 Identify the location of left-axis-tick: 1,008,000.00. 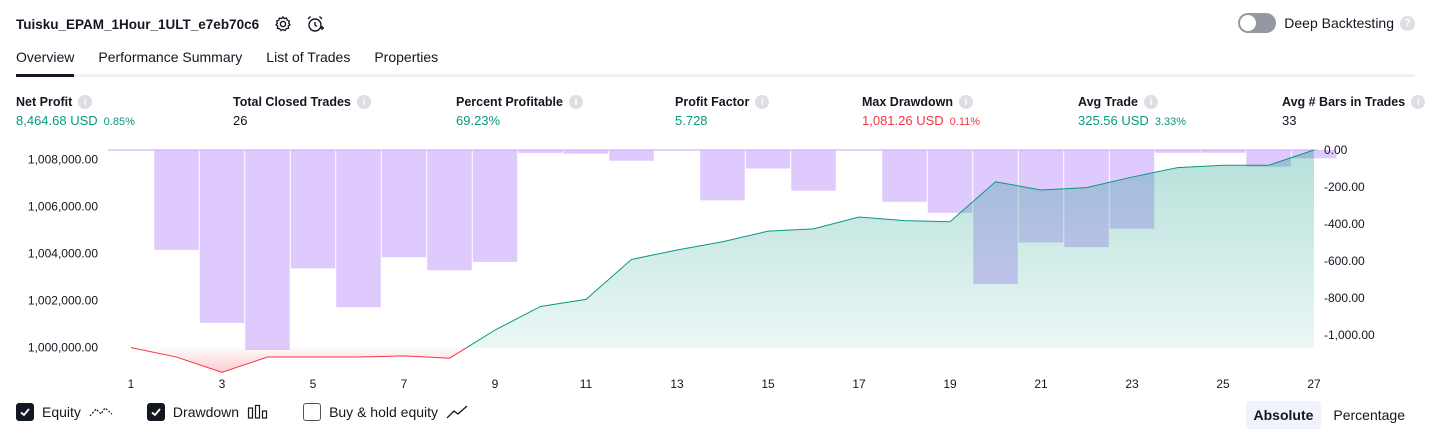
(63, 159).